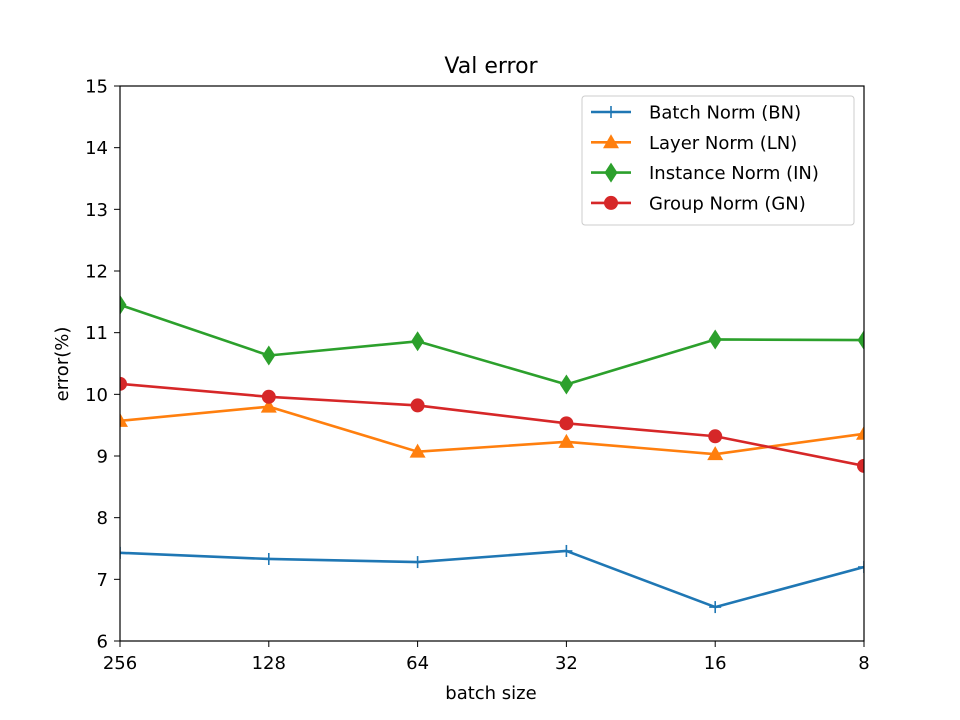 Image resolution: width=960 pixels, height=720 pixels. I want to click on y-tick-label: 6, so click(102, 642).